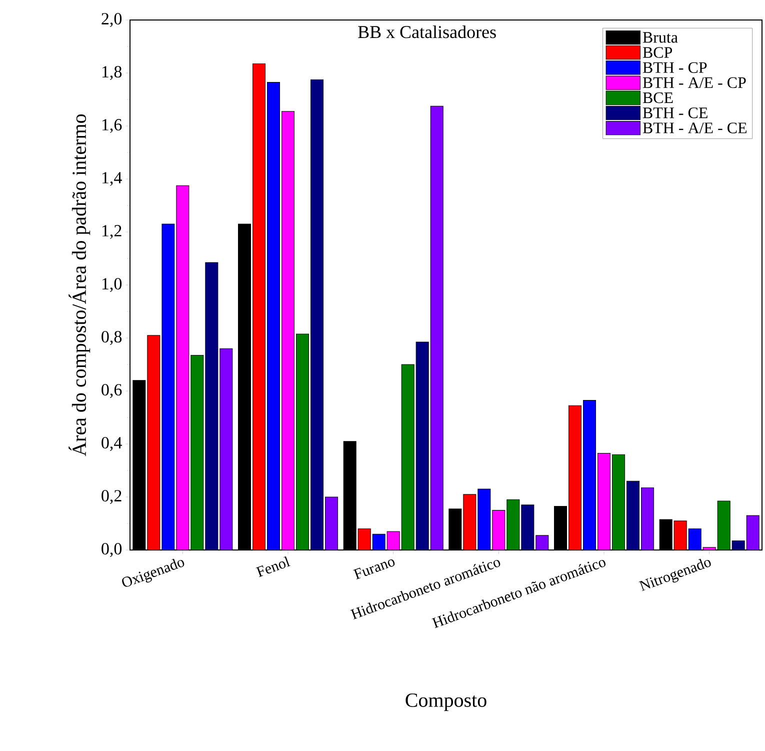  Describe the element at coordinates (112, 126) in the screenshot. I see `y-tick-label: 1,6` at that location.